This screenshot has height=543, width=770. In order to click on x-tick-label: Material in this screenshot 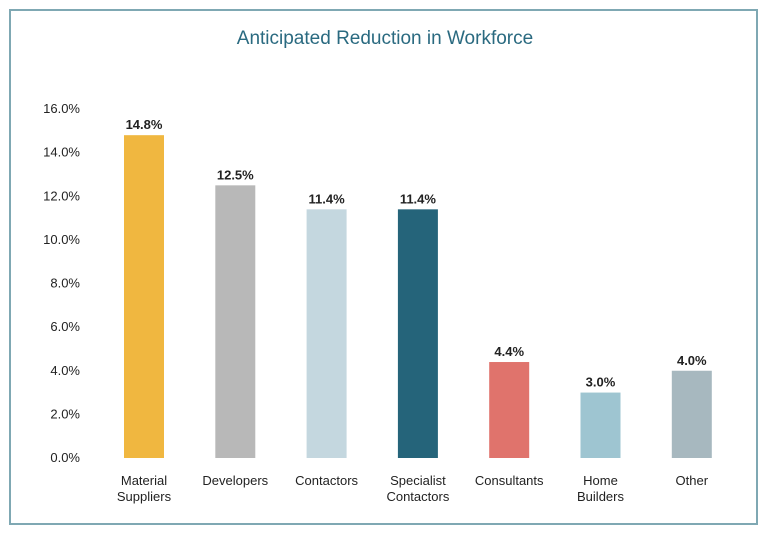, I will do `click(144, 480)`.